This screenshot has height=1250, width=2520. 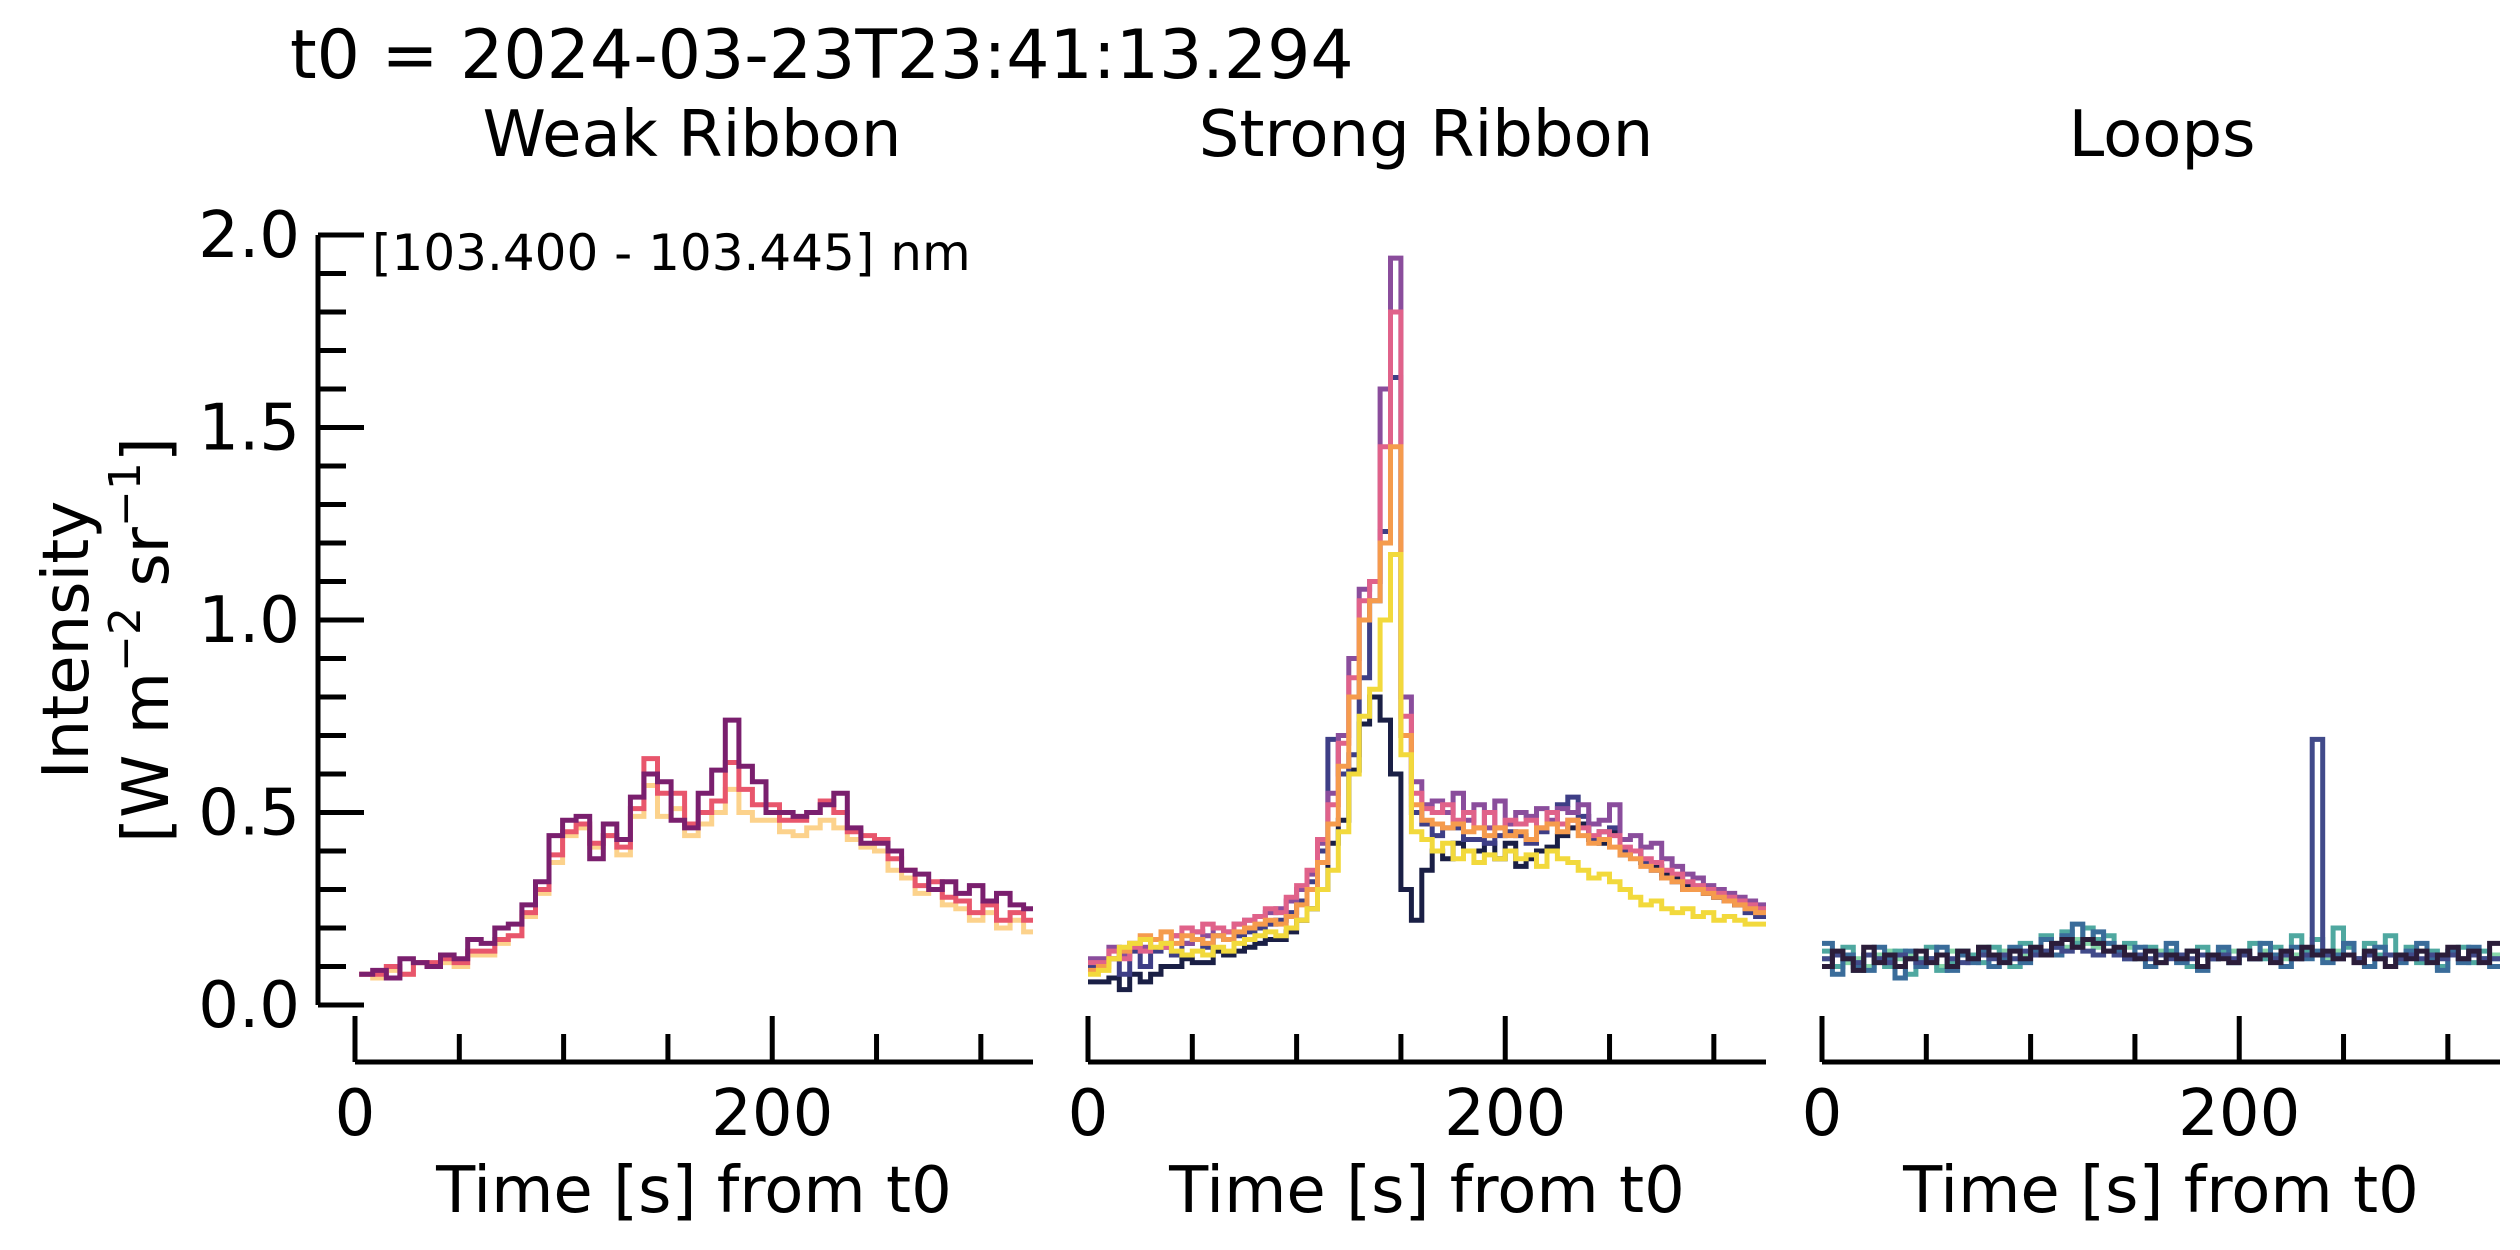 What do you see at coordinates (142, 640) in the screenshot?
I see `y-axis-label-line2: [W m−2 sr−1]` at bounding box center [142, 640].